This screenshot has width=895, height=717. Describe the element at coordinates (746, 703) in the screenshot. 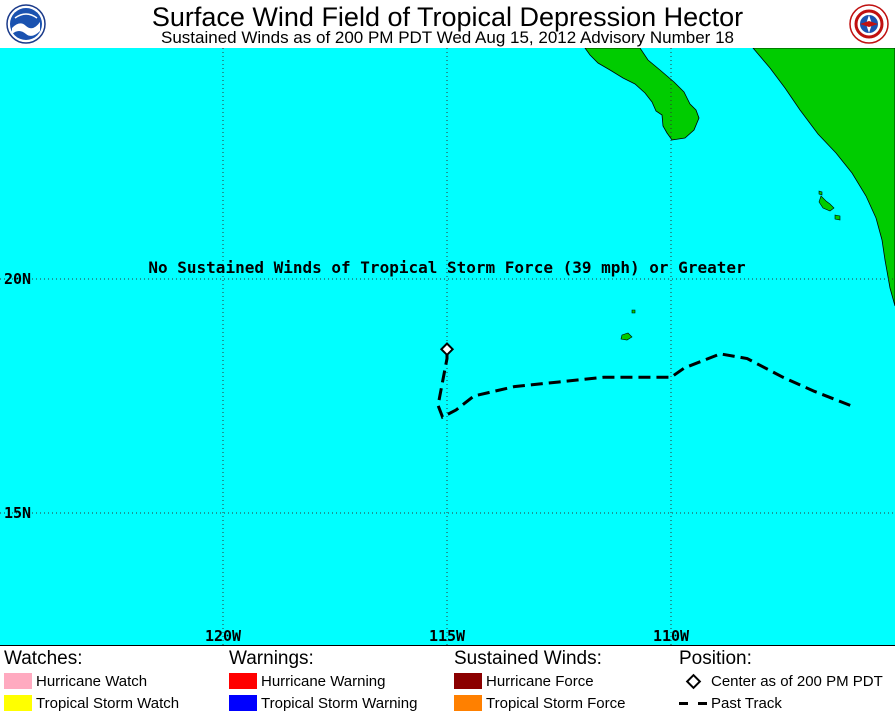

I see `past-track-label: Past Track` at that location.